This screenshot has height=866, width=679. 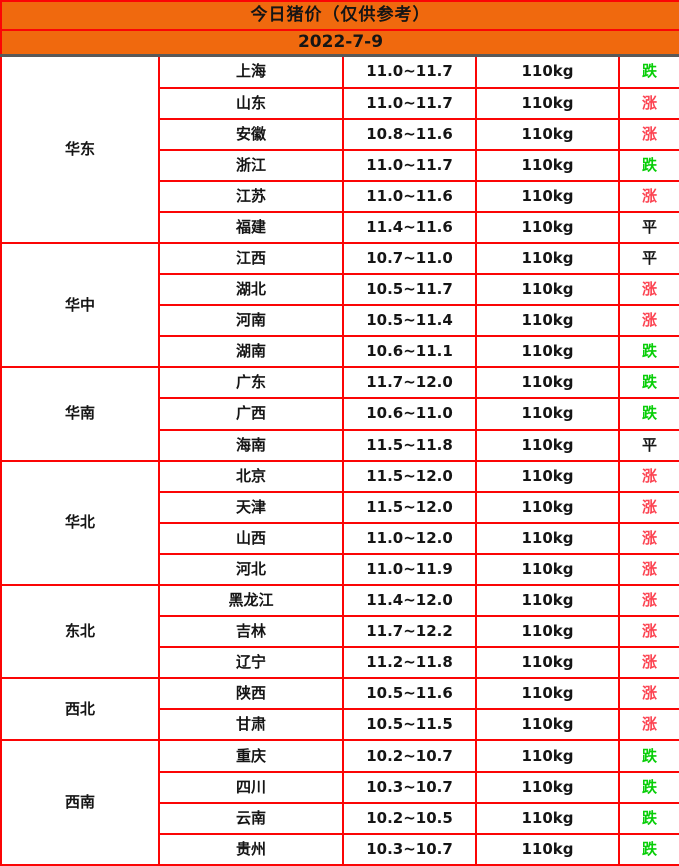 What do you see at coordinates (251, 787) in the screenshot?
I see `province-cell: 四川` at bounding box center [251, 787].